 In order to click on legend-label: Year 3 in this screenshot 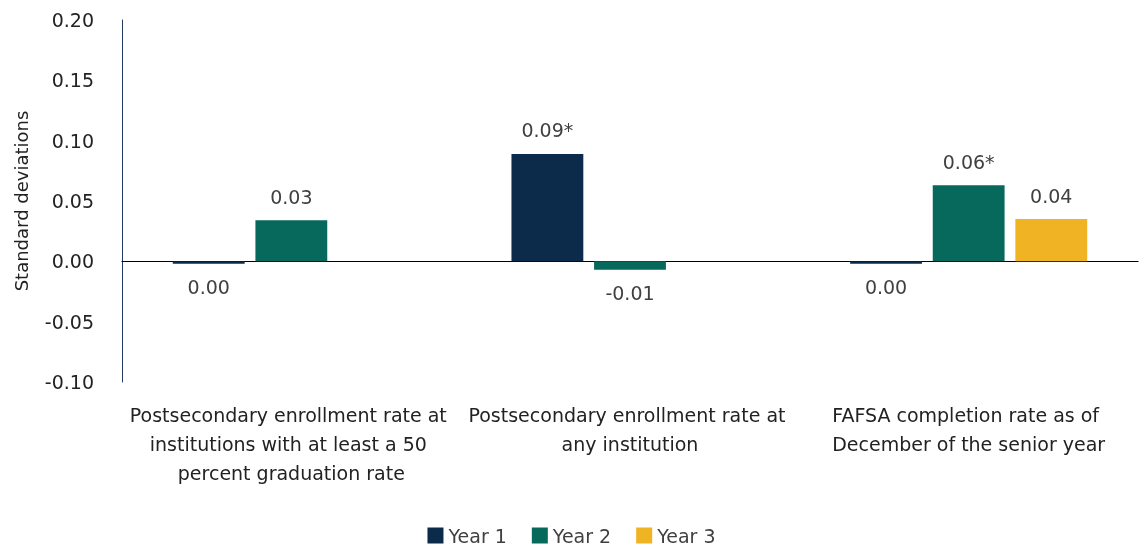, I will do `click(686, 535)`.